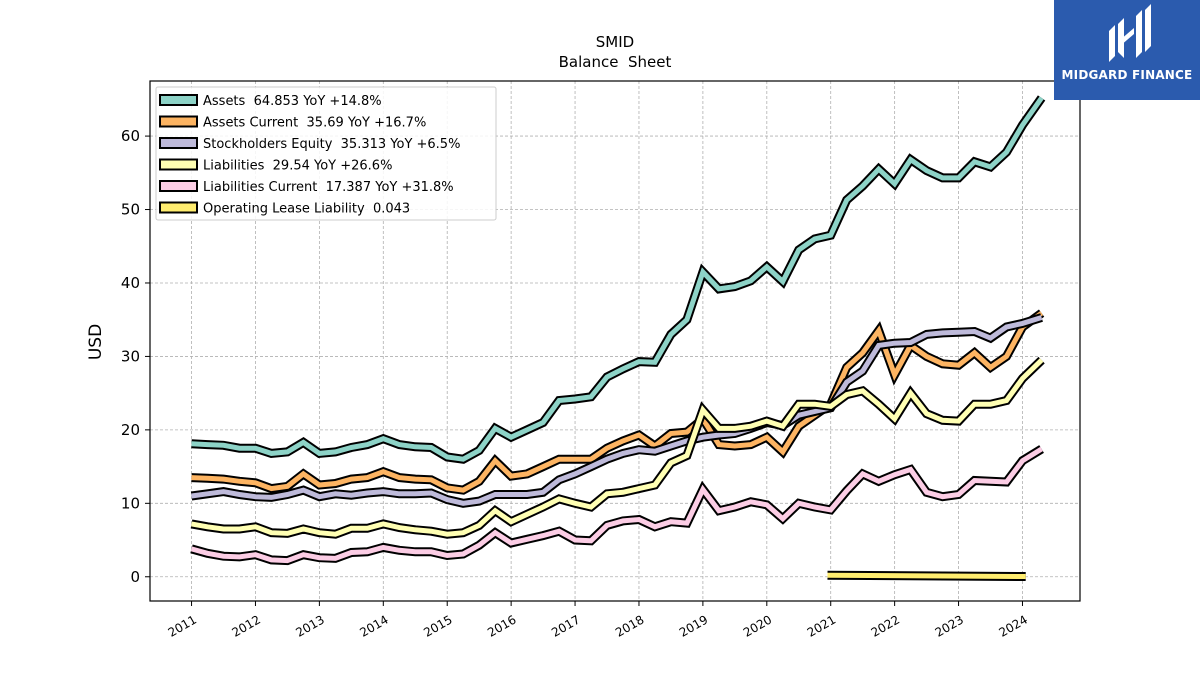  I want to click on x-tick-label: 2013, so click(309, 625).